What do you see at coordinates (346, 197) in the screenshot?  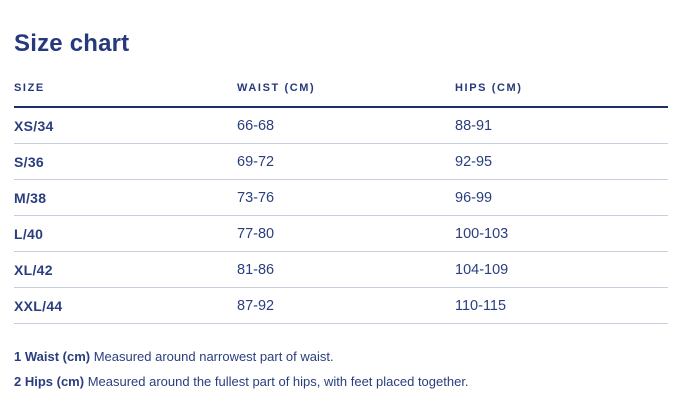 I see `waist-cell: 73-76` at bounding box center [346, 197].